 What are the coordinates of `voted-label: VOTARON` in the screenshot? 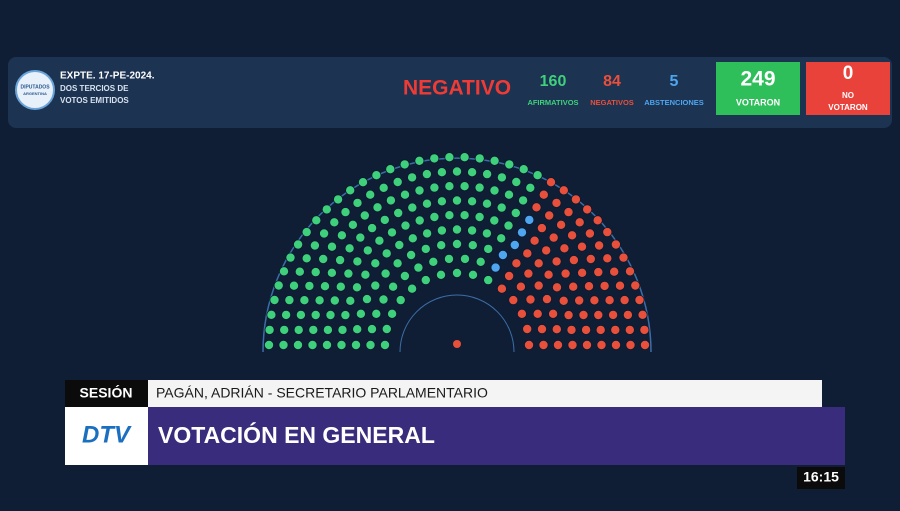 It's located at (758, 102).